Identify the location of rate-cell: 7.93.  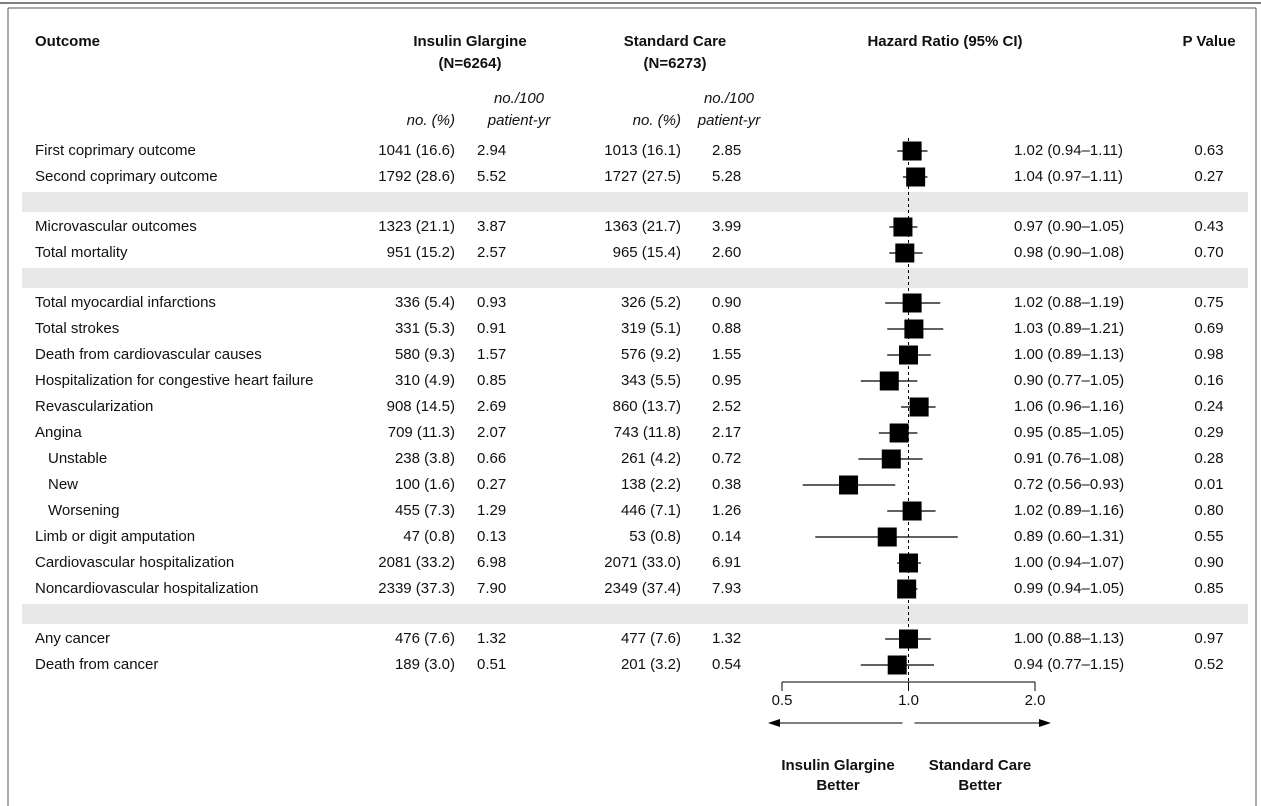
(726, 588).